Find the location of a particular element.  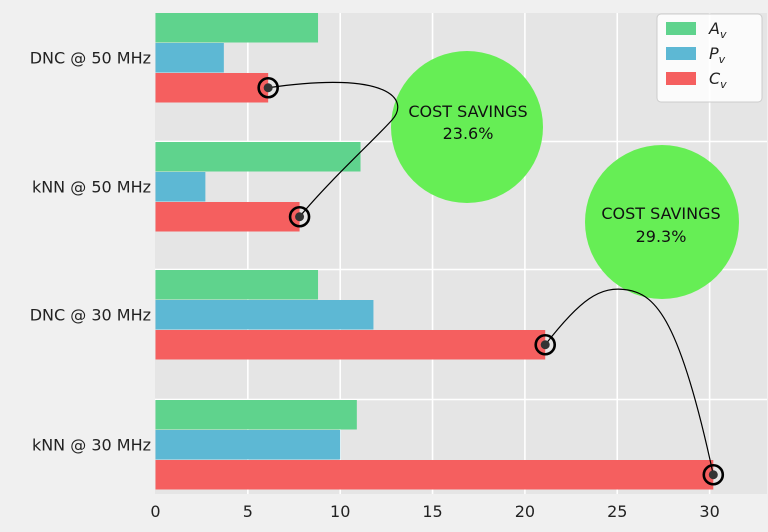

y-tick-label: DNC @ 50 MHz is located at coordinates (90, 57).